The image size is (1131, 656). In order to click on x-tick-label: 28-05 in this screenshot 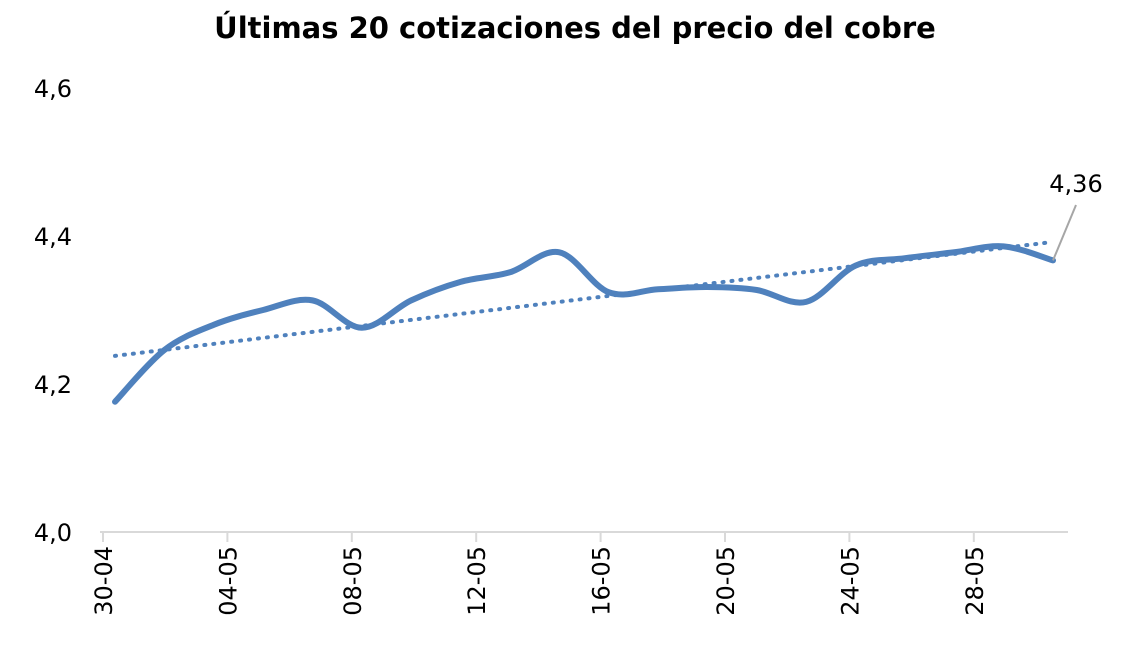, I will do `click(975, 581)`.